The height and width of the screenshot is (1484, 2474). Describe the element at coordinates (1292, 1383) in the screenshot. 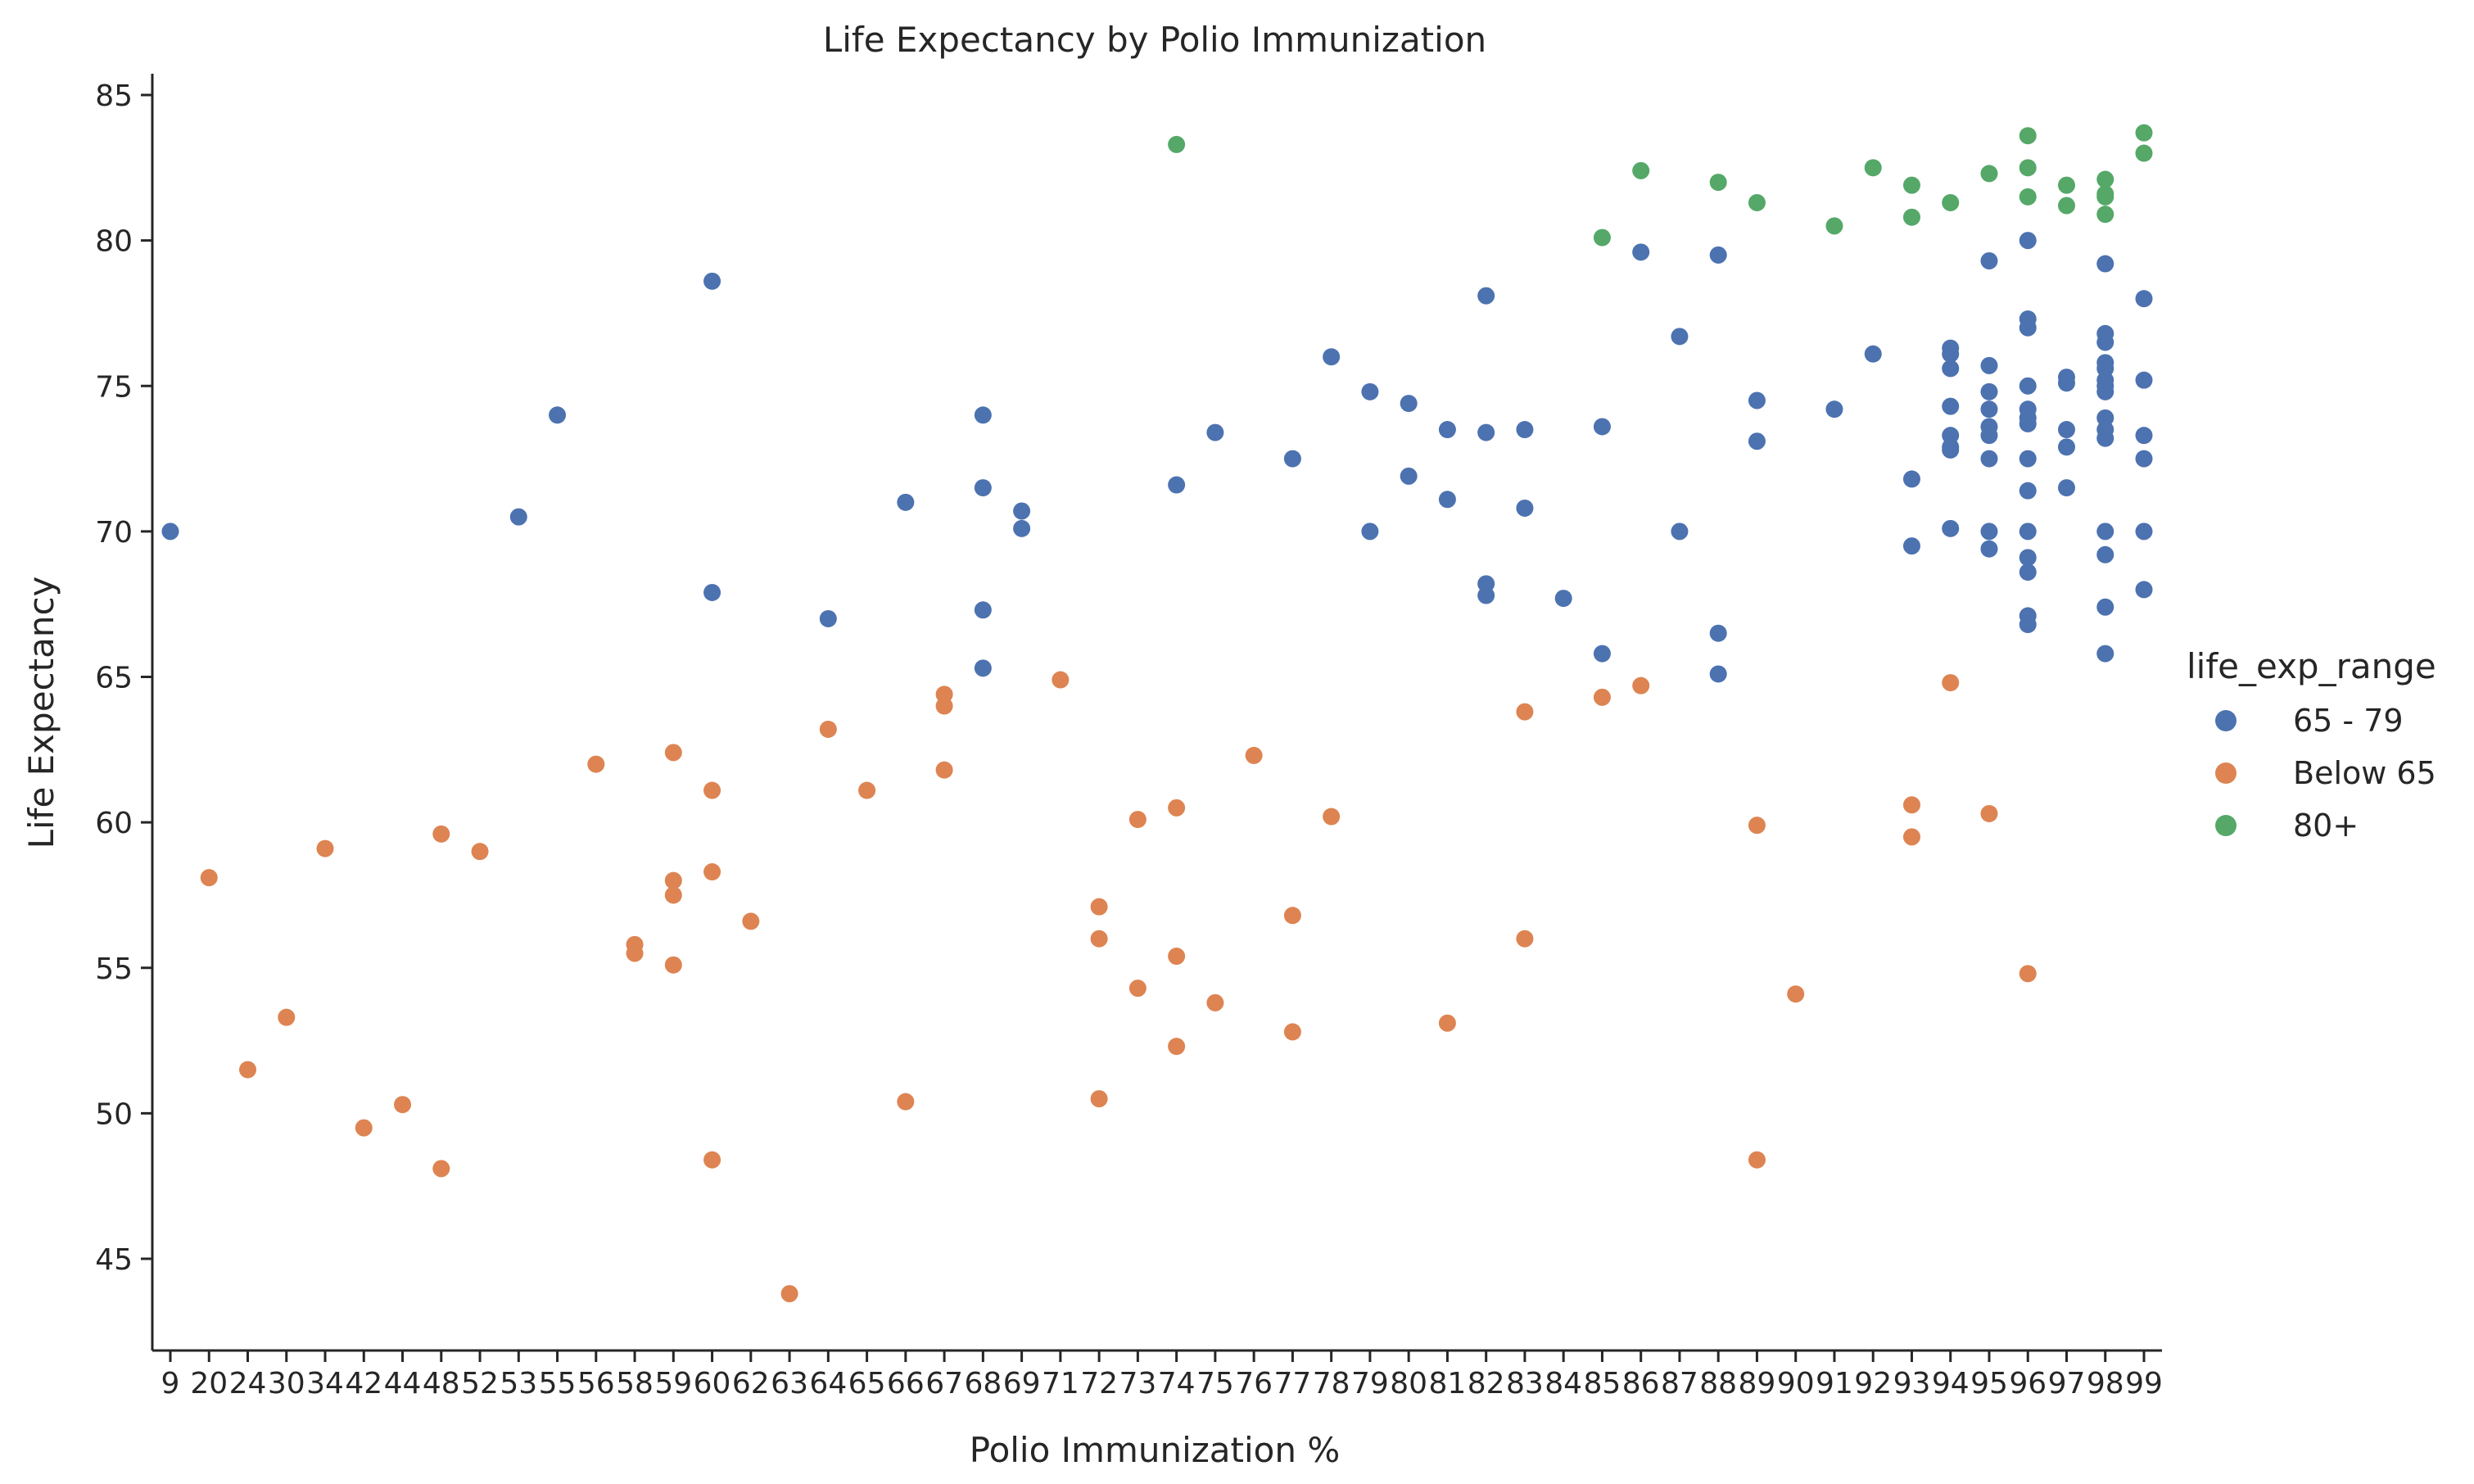

I see `x-tick-label: 77` at that location.